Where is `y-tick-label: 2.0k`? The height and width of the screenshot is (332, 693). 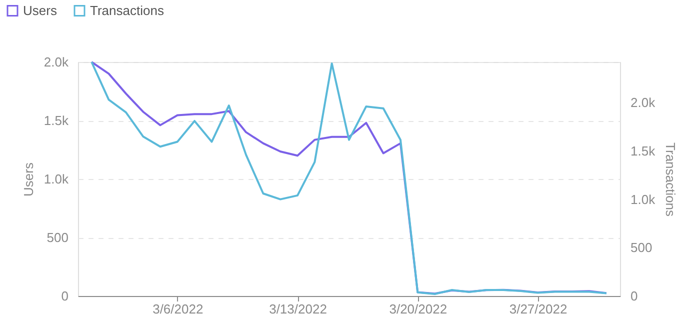 y-tick-label: 2.0k is located at coordinates (56, 62).